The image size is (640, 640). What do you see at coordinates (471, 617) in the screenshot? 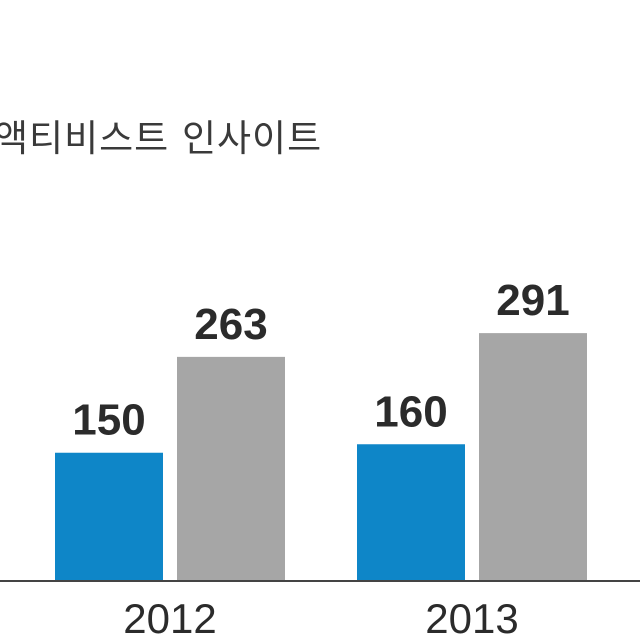
I see `x-tick-label-2013: 2013` at bounding box center [471, 617].